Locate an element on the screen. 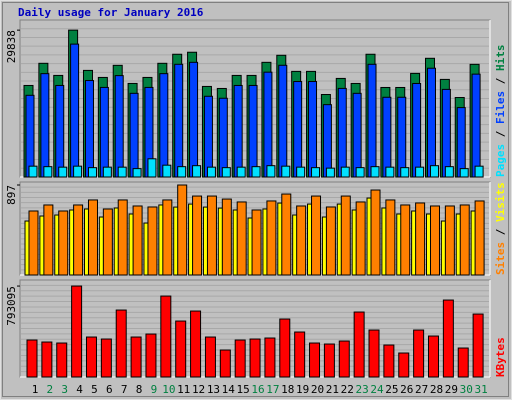  x-tick-label: 12 is located at coordinates (198, 389).